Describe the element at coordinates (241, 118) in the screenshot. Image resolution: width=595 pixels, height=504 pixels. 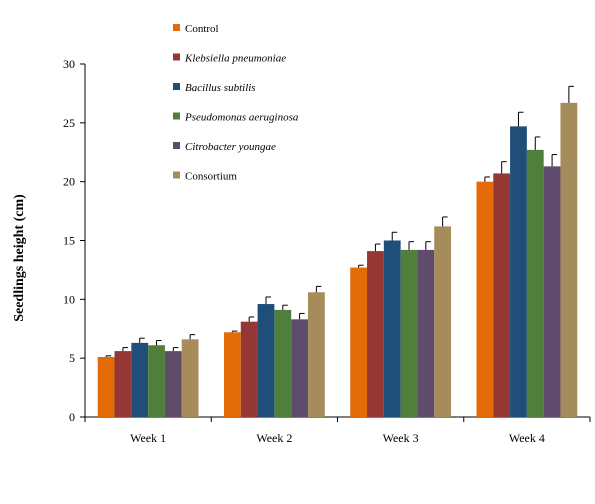
I see `legend-label: Pseudomonas aeruginosa` at that location.